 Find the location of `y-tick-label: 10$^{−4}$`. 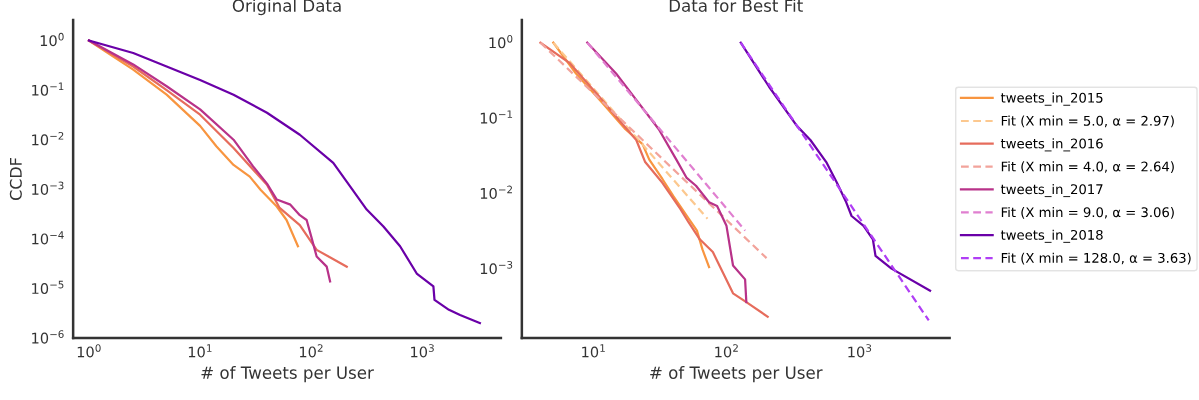

y-tick-label: 10$^{−4}$ is located at coordinates (48, 238).